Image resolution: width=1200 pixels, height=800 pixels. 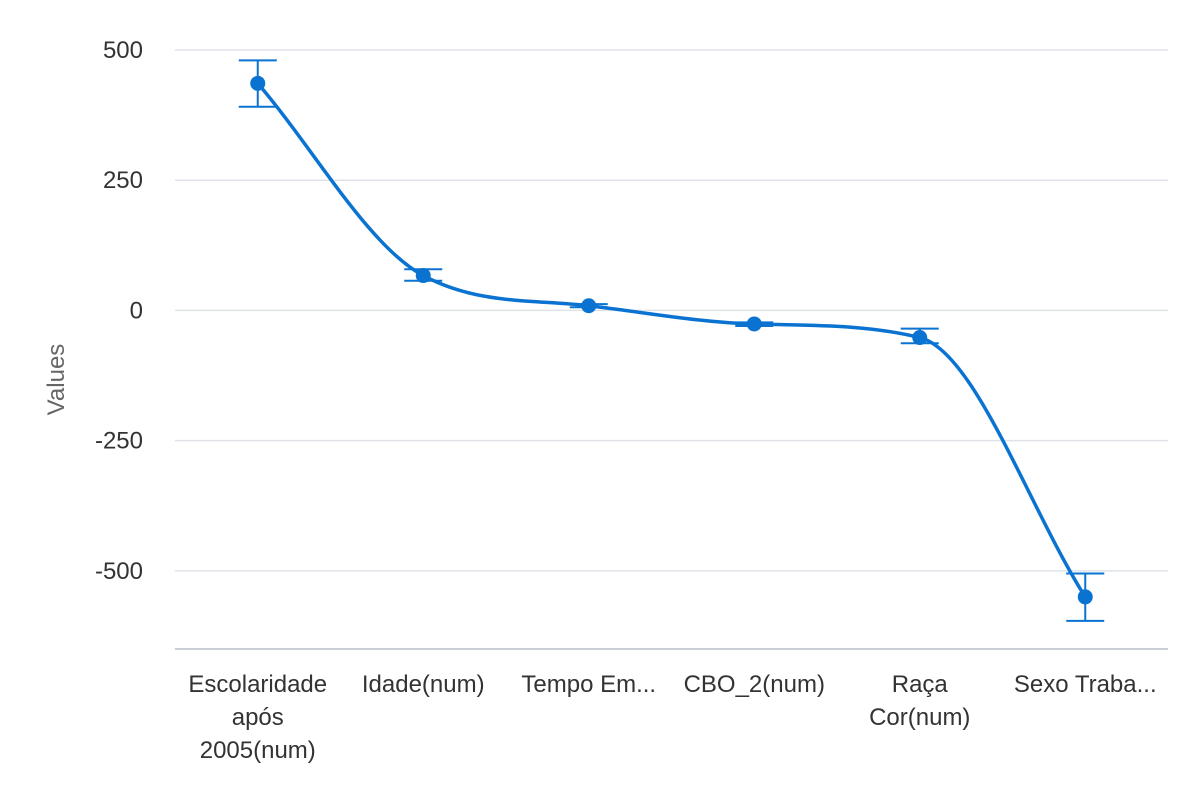 What do you see at coordinates (119, 571) in the screenshot?
I see `y-tick-label: -500` at bounding box center [119, 571].